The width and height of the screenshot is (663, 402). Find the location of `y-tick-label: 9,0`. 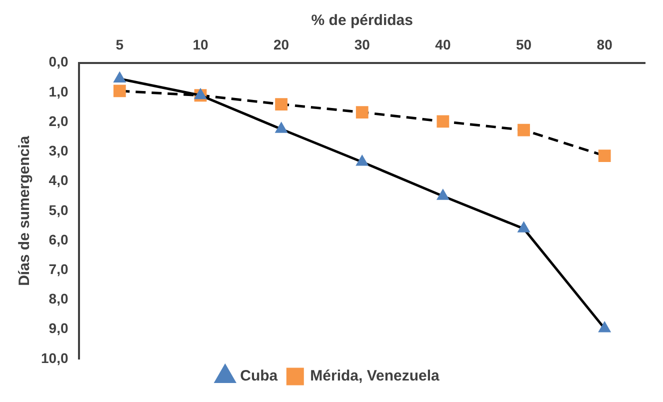

y-tick-label: 9,0 is located at coordinates (58, 328).